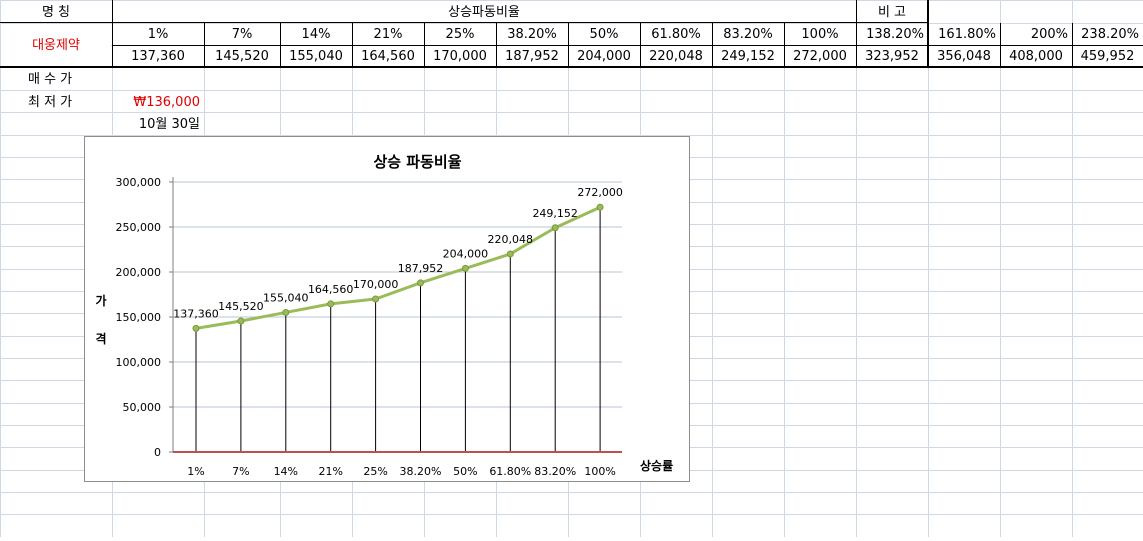 This screenshot has width=1143, height=541. What do you see at coordinates (139, 272) in the screenshot?
I see `y-tick-label: 200,000` at bounding box center [139, 272].